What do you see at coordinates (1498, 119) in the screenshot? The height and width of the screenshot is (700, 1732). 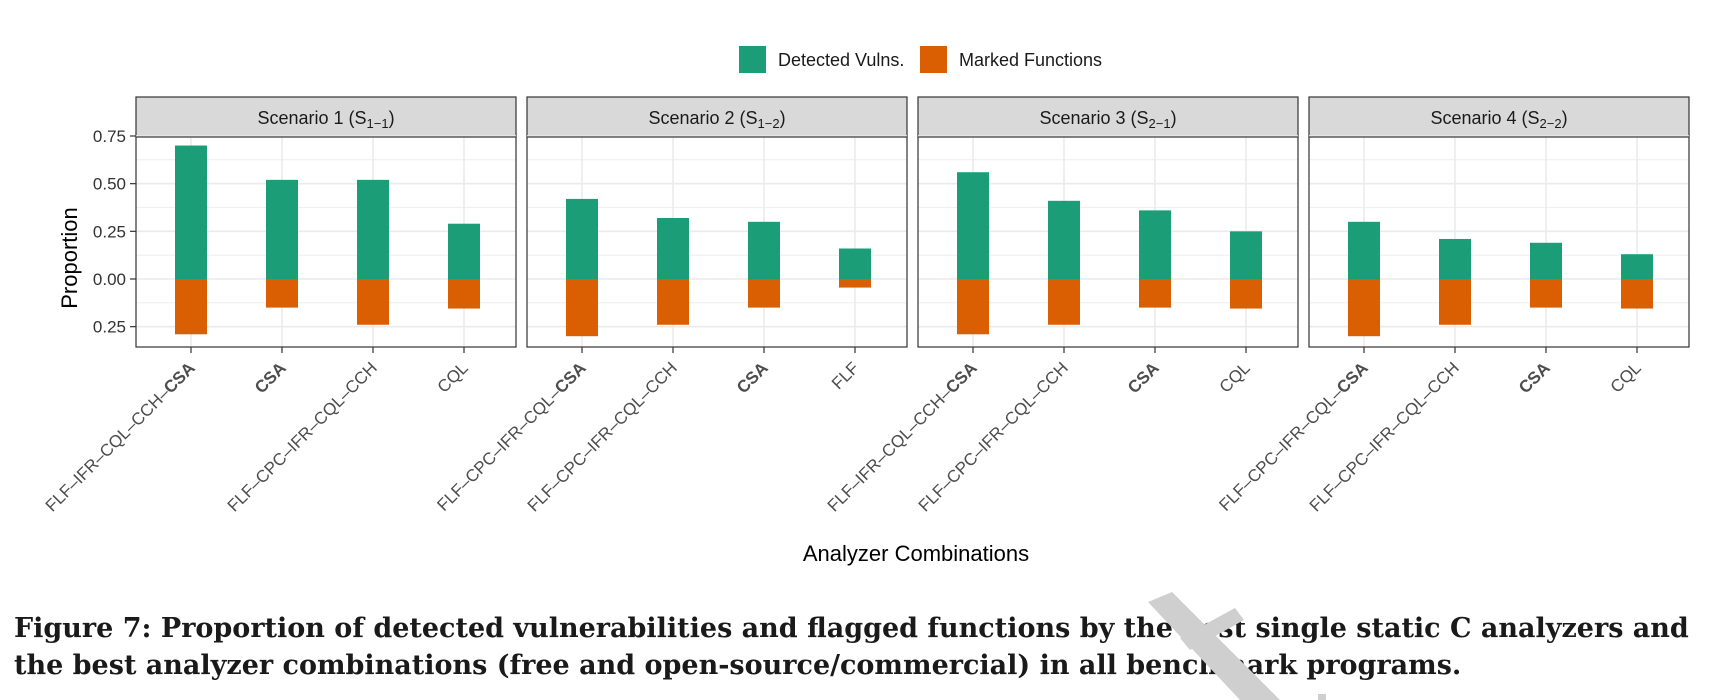 I see `panel-title: Scenario 4 (S2−2)` at bounding box center [1498, 119].